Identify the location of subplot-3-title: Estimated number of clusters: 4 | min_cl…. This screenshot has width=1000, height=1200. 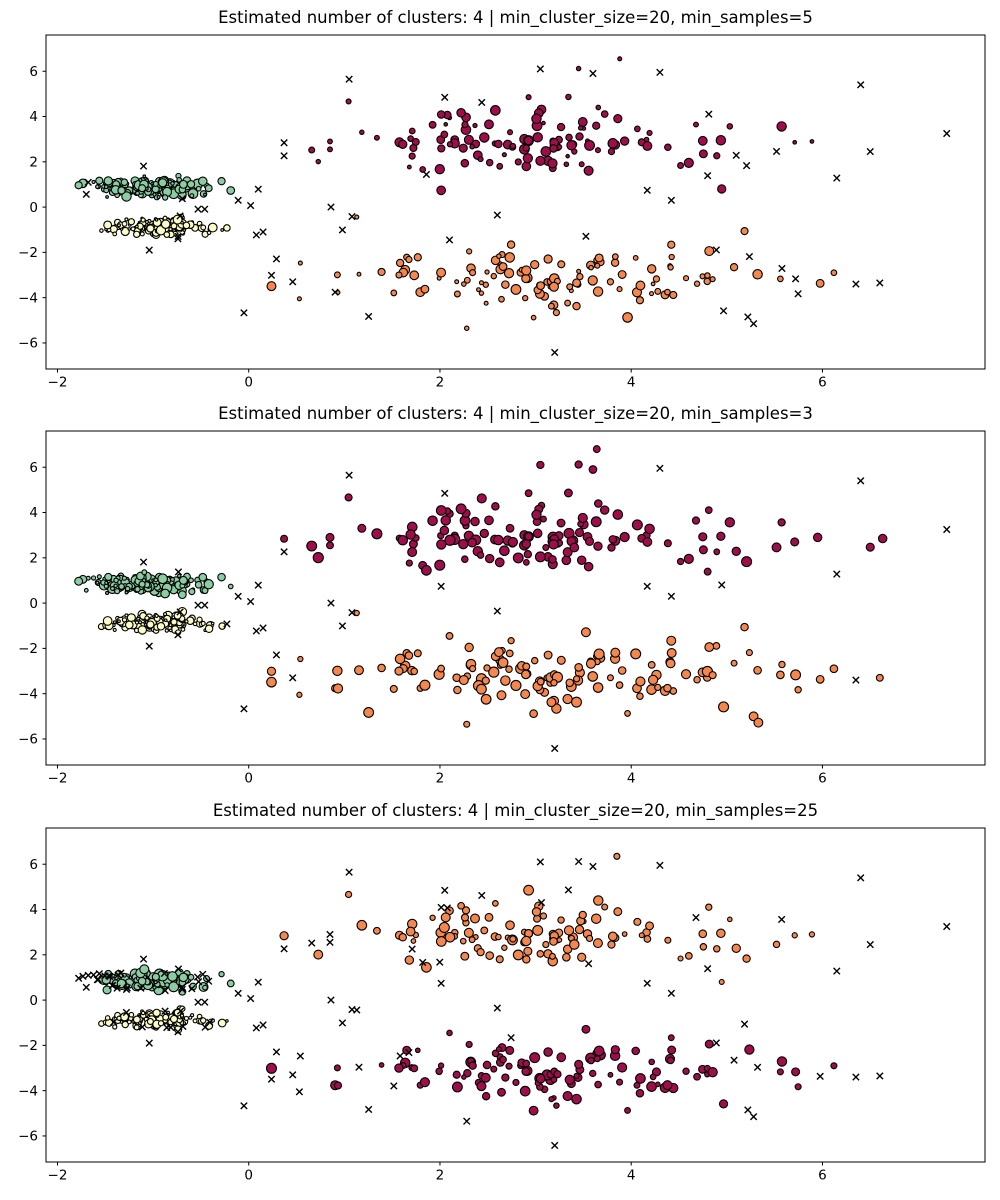
(515, 810).